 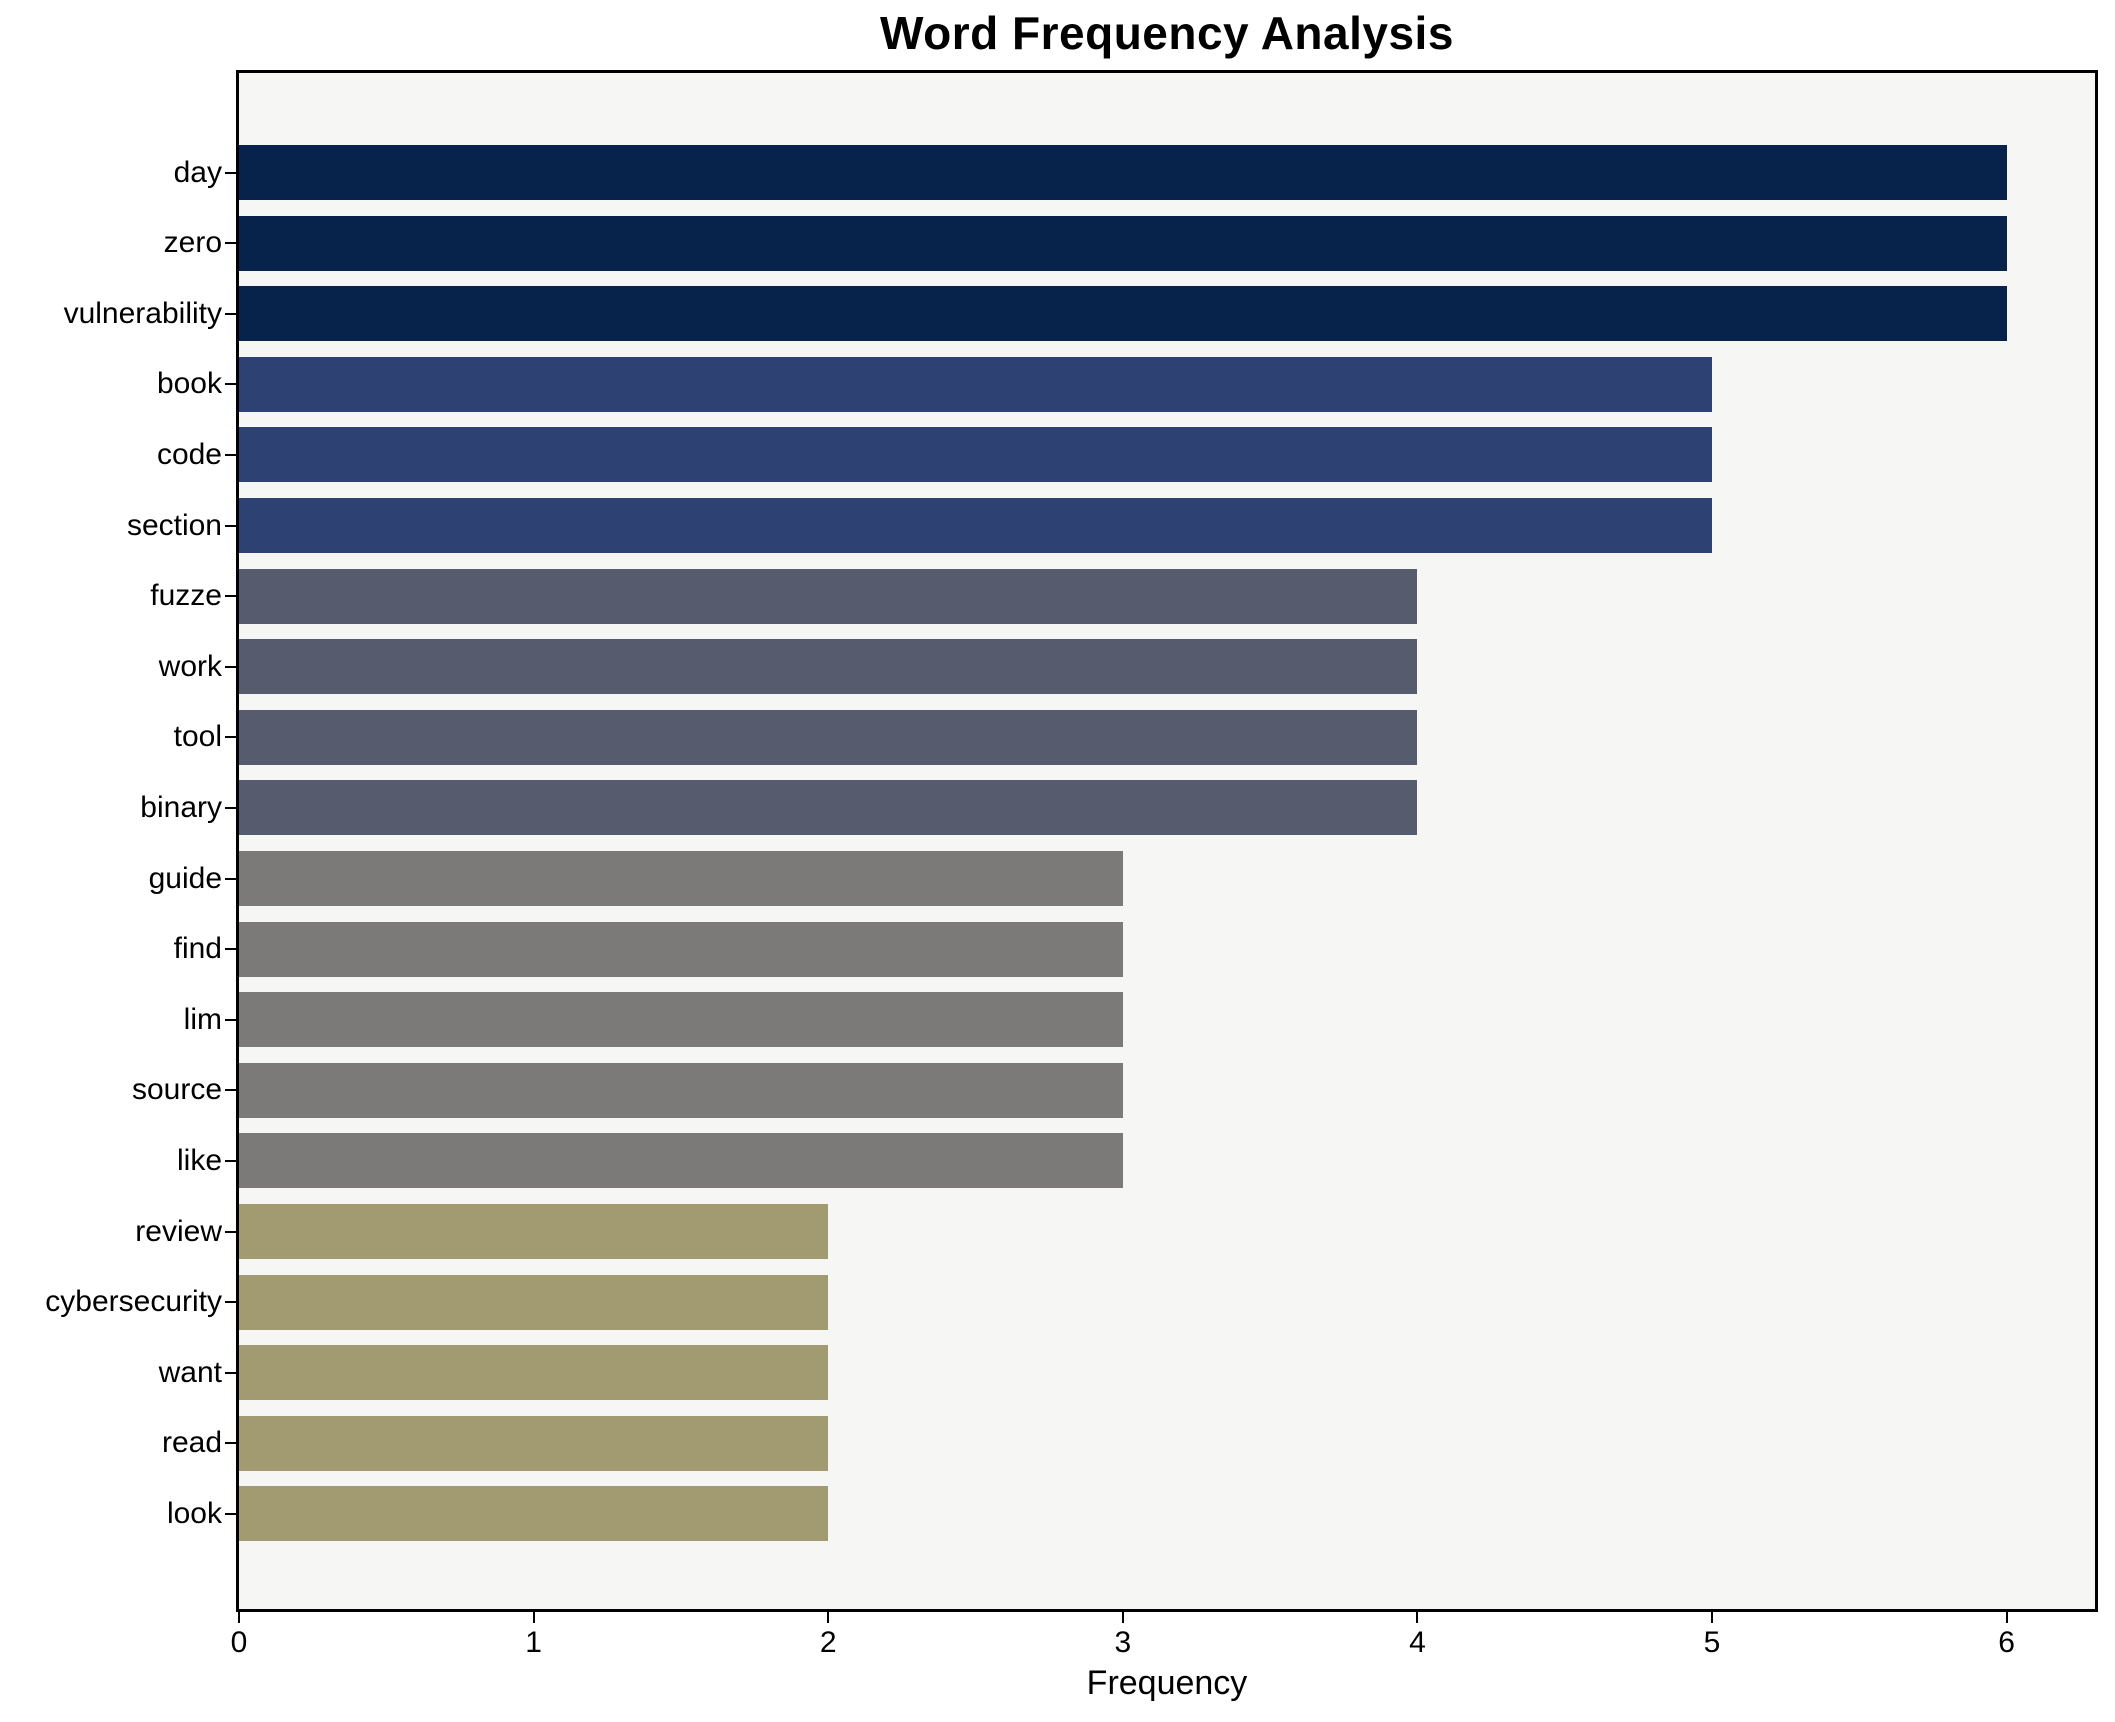 What do you see at coordinates (2006, 1642) in the screenshot?
I see `x-tick-label-6: 6` at bounding box center [2006, 1642].